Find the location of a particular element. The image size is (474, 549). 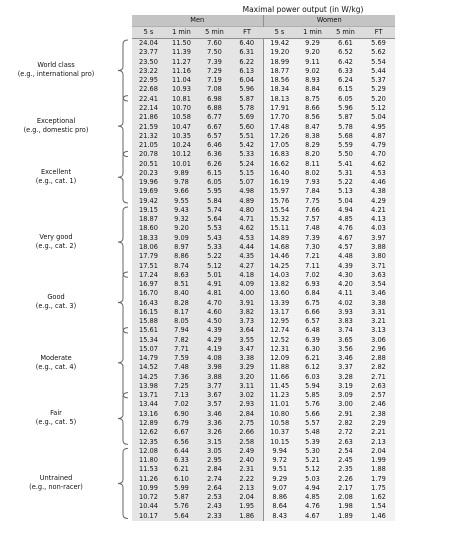

table-cell: 12.74 is located at coordinates (279, 331).